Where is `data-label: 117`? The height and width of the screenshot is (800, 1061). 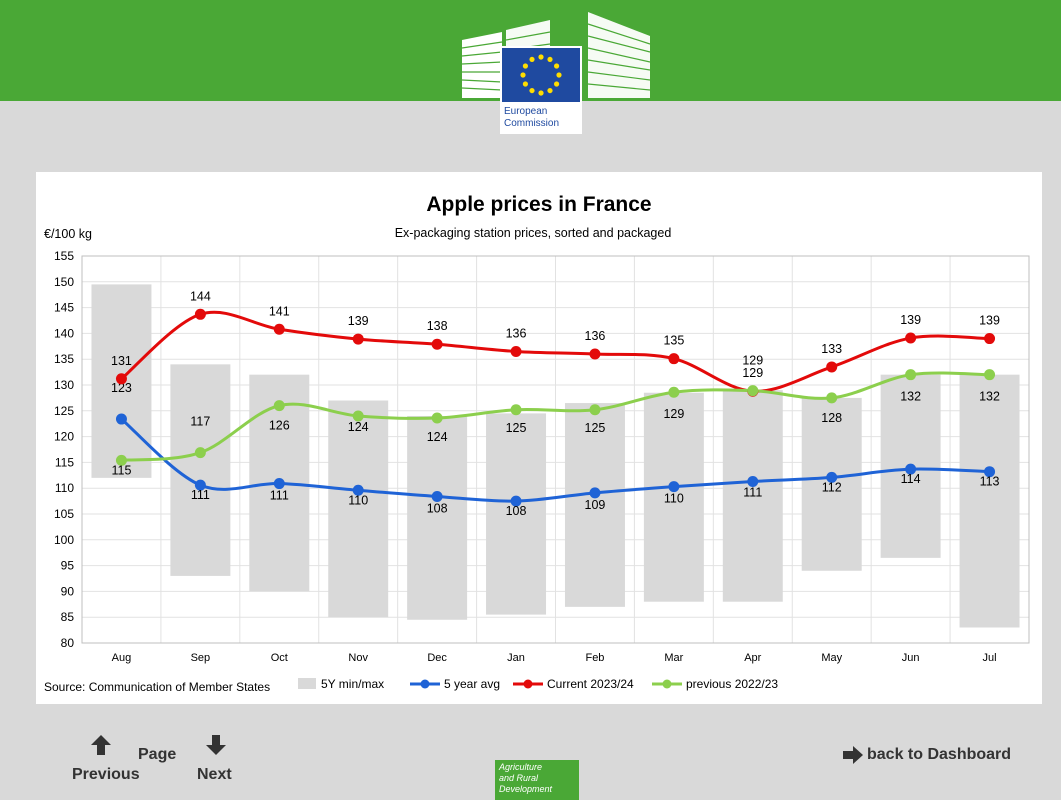 data-label: 117 is located at coordinates (200, 422).